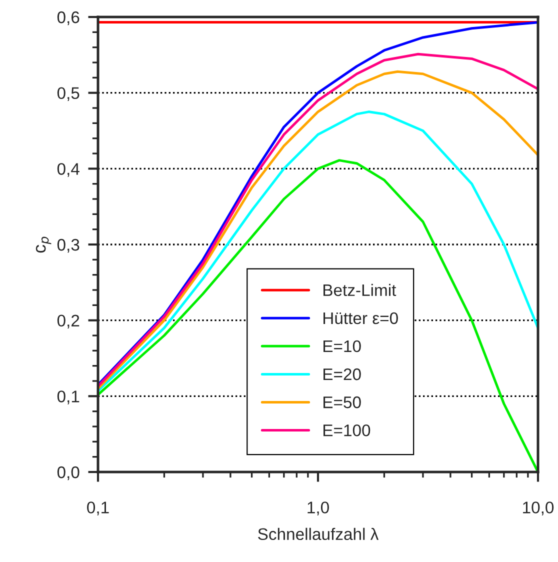 The image size is (558, 562). What do you see at coordinates (342, 402) in the screenshot?
I see `legend-label: E=50` at bounding box center [342, 402].